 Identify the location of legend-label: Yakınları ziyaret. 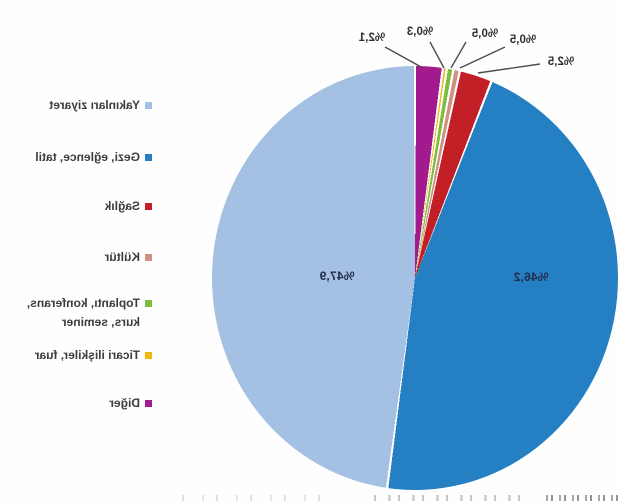
(94, 105).